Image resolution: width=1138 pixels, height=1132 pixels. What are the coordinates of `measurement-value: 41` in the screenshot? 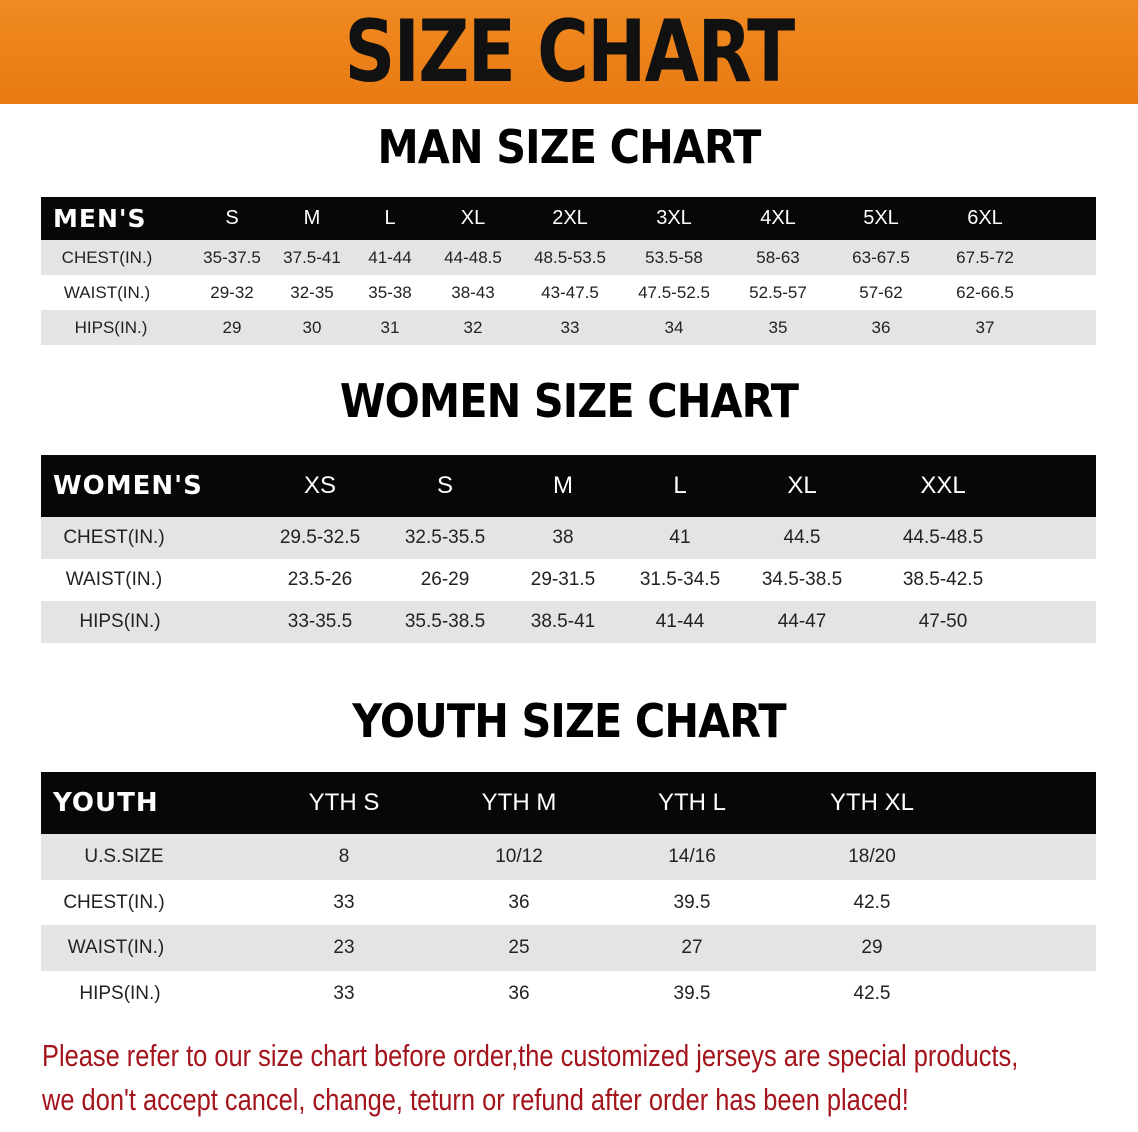 It's located at (680, 537).